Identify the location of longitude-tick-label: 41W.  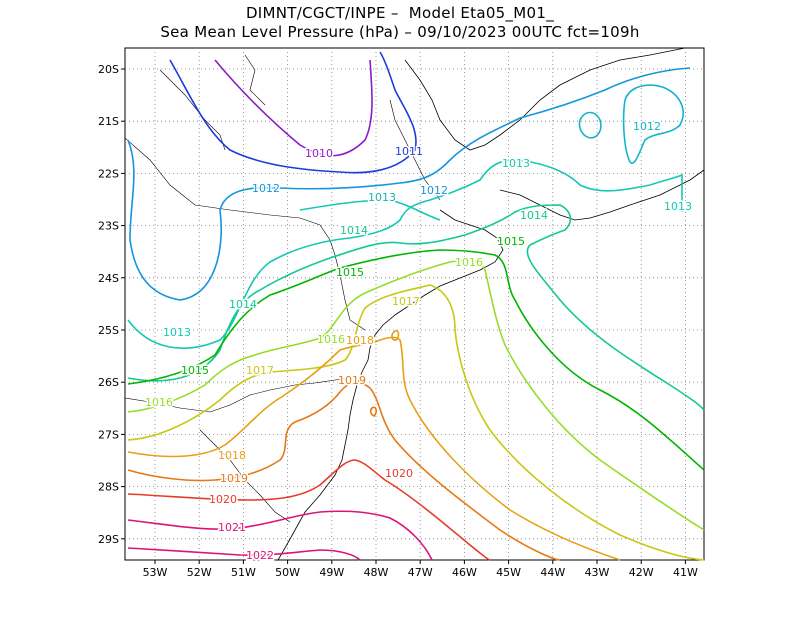
(685, 572).